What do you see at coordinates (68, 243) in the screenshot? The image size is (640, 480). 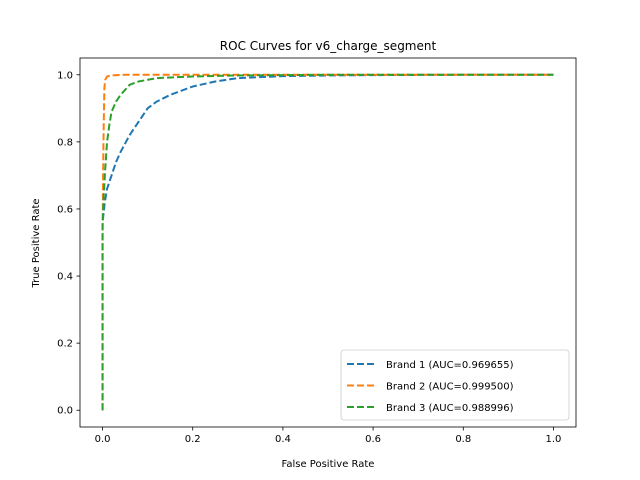 I see `y-axis: 0.0 0.2 0.4 0.6 0.8 1.0` at bounding box center [68, 243].